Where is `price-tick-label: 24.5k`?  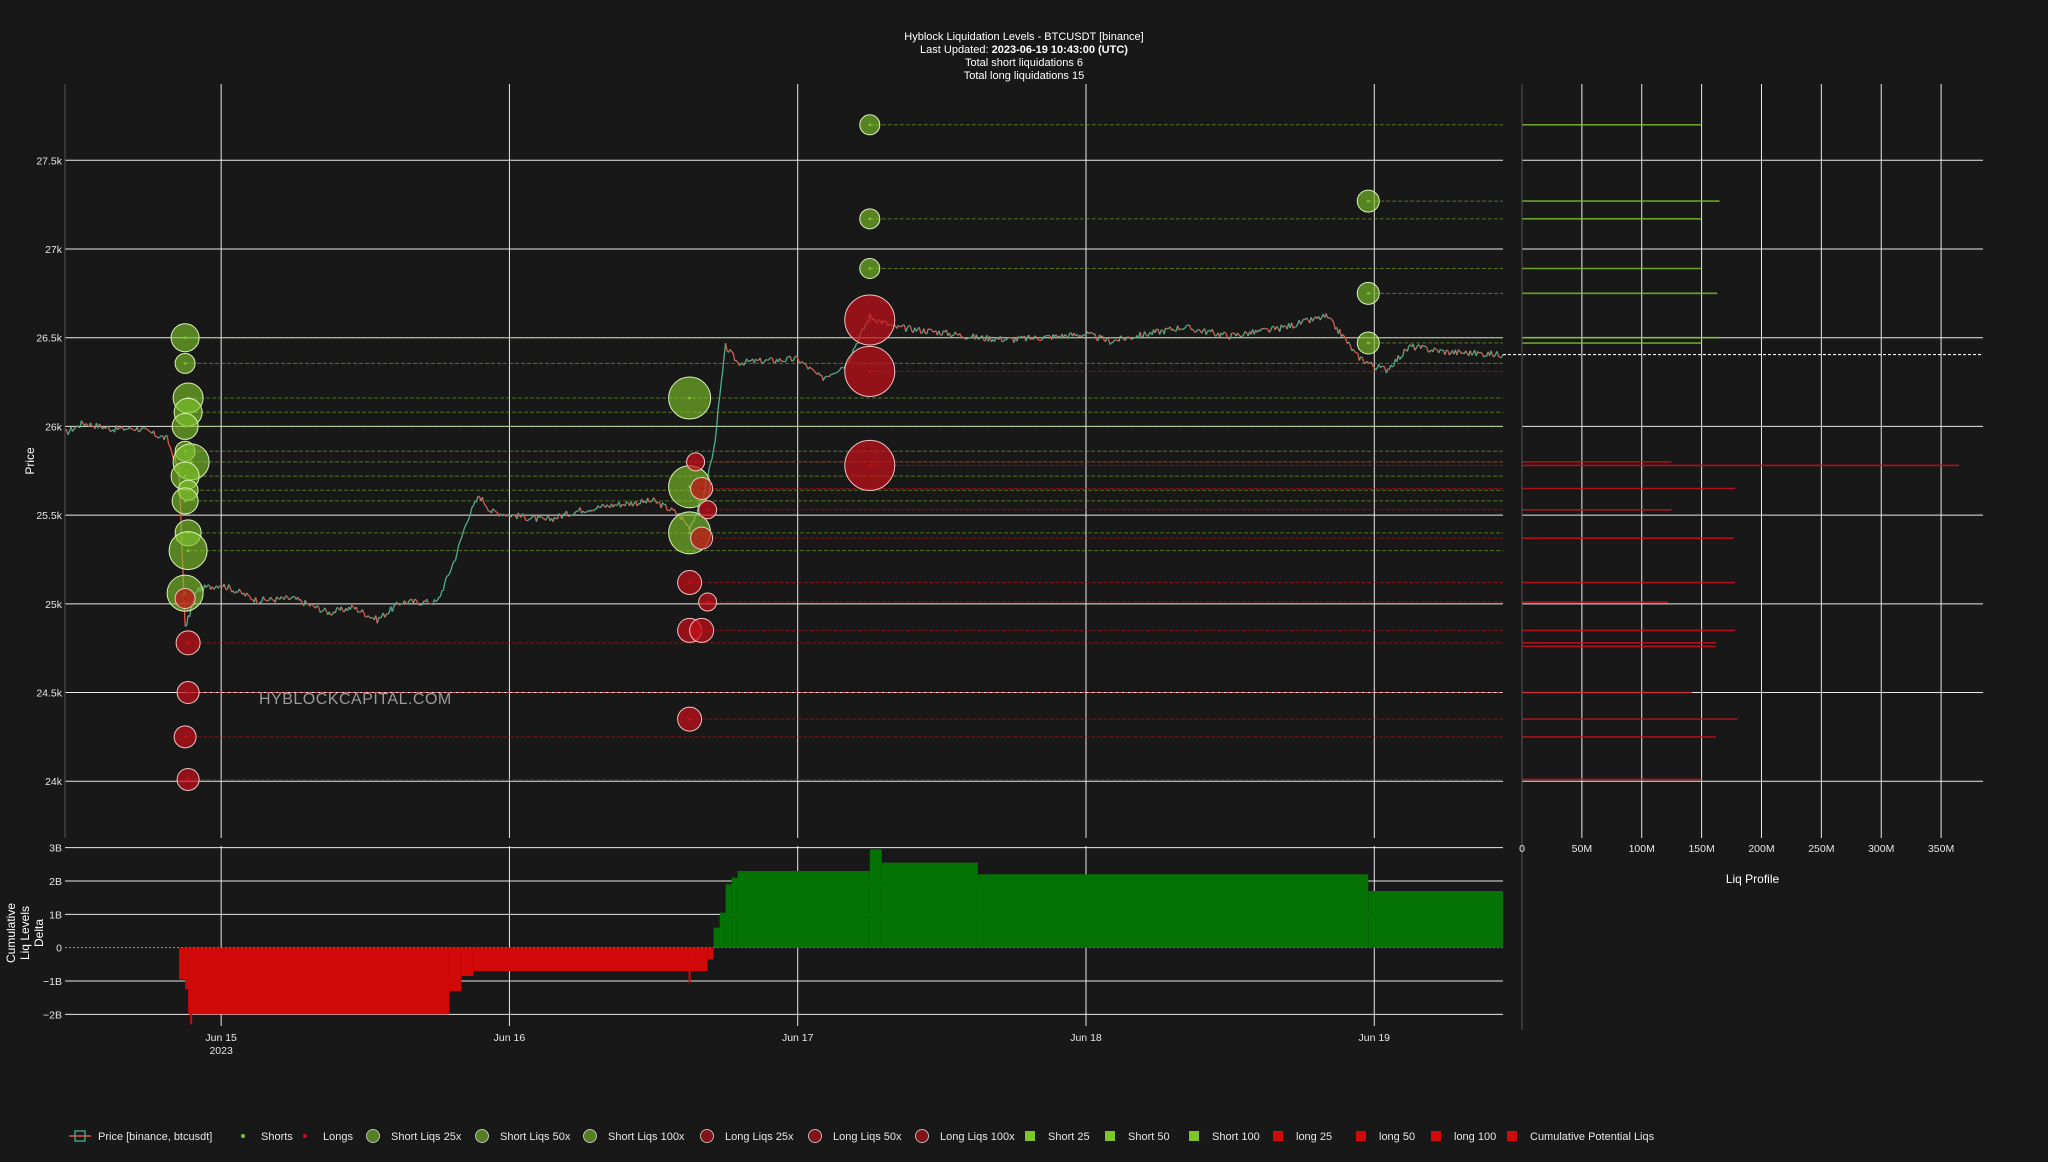 price-tick-label: 24.5k is located at coordinates (49, 694).